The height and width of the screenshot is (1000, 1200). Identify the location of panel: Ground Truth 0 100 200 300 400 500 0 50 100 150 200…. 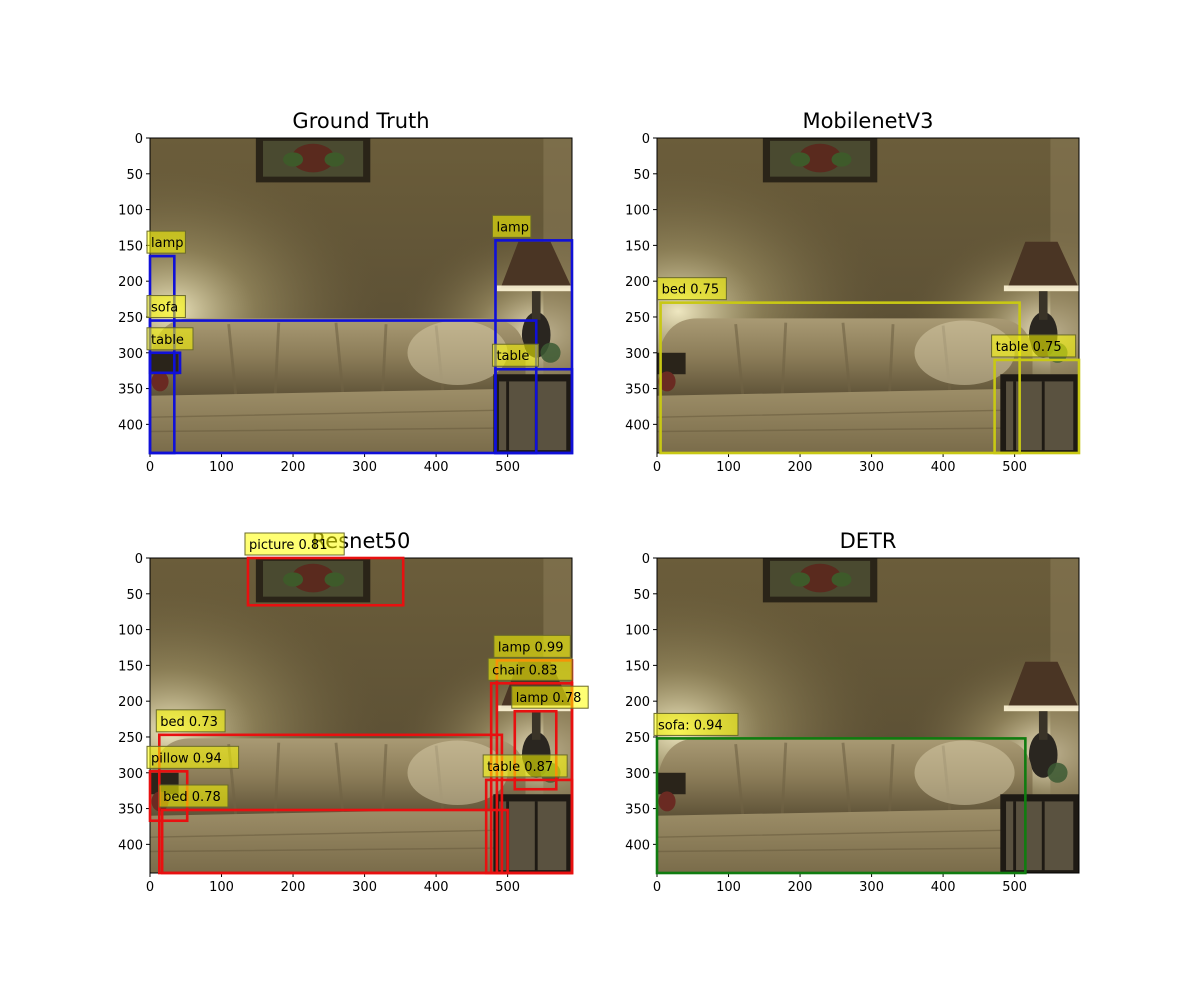
(346, 292).